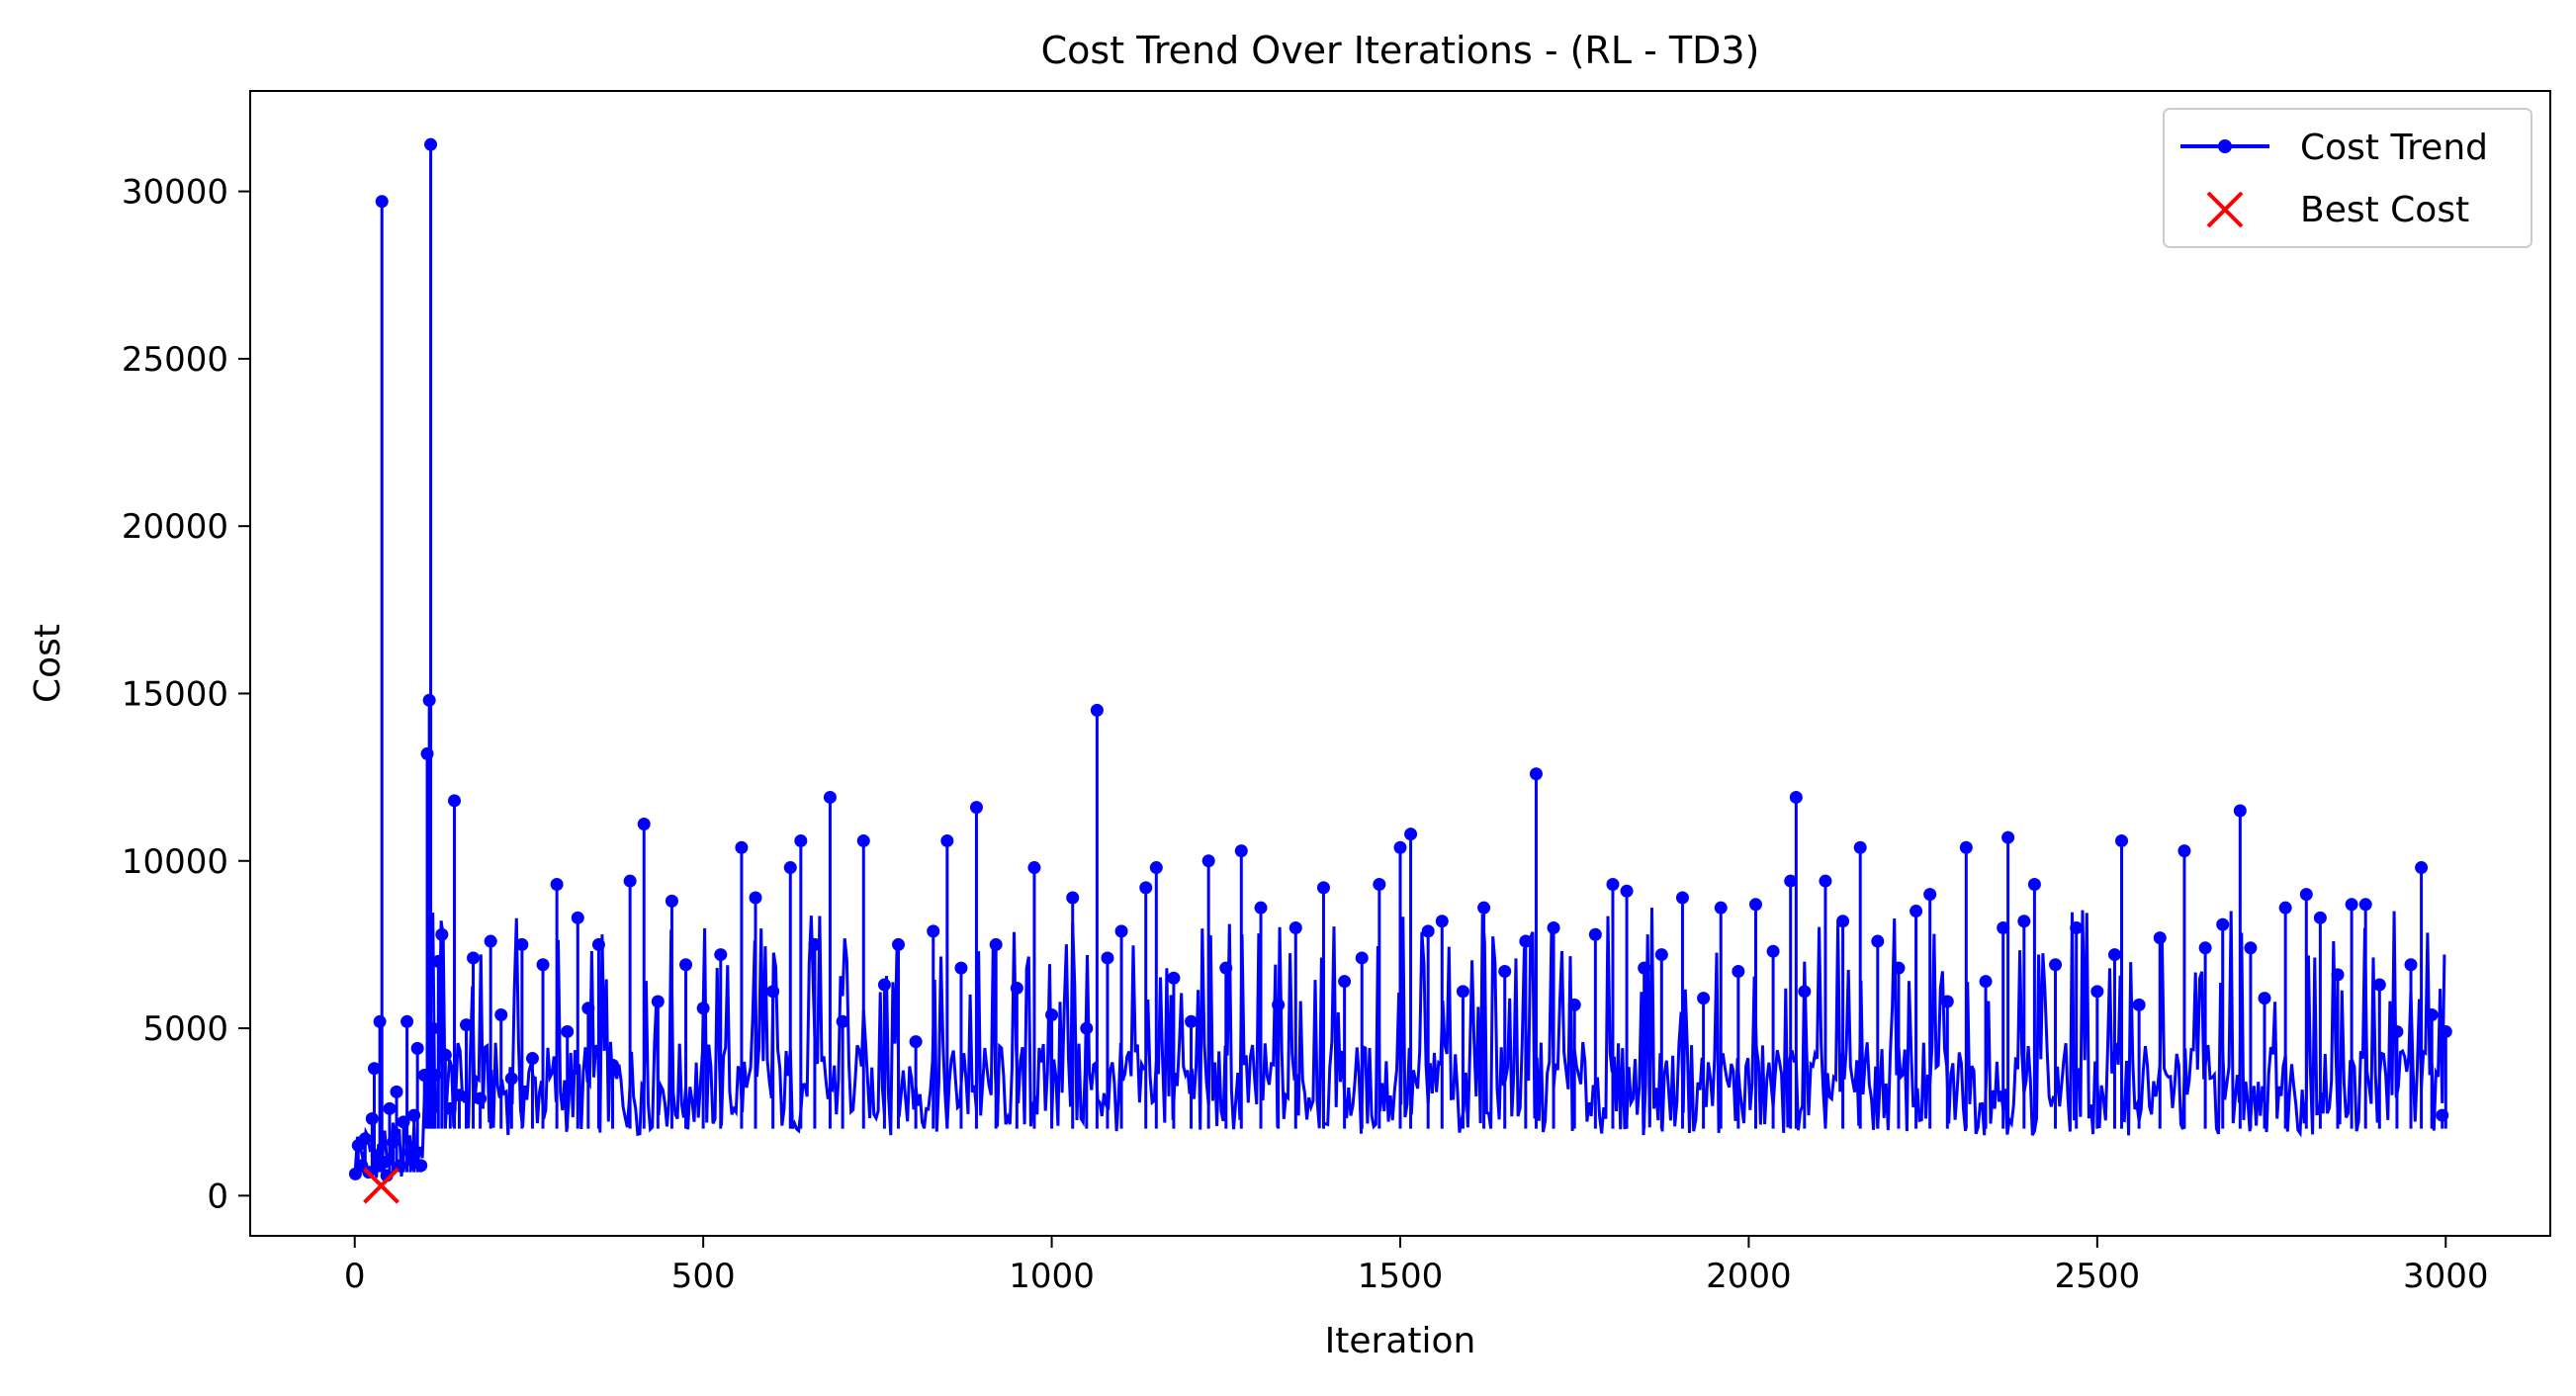 The width and height of the screenshot is (2576, 1396). What do you see at coordinates (217, 1196) in the screenshot?
I see `y-tick-label: 0` at bounding box center [217, 1196].